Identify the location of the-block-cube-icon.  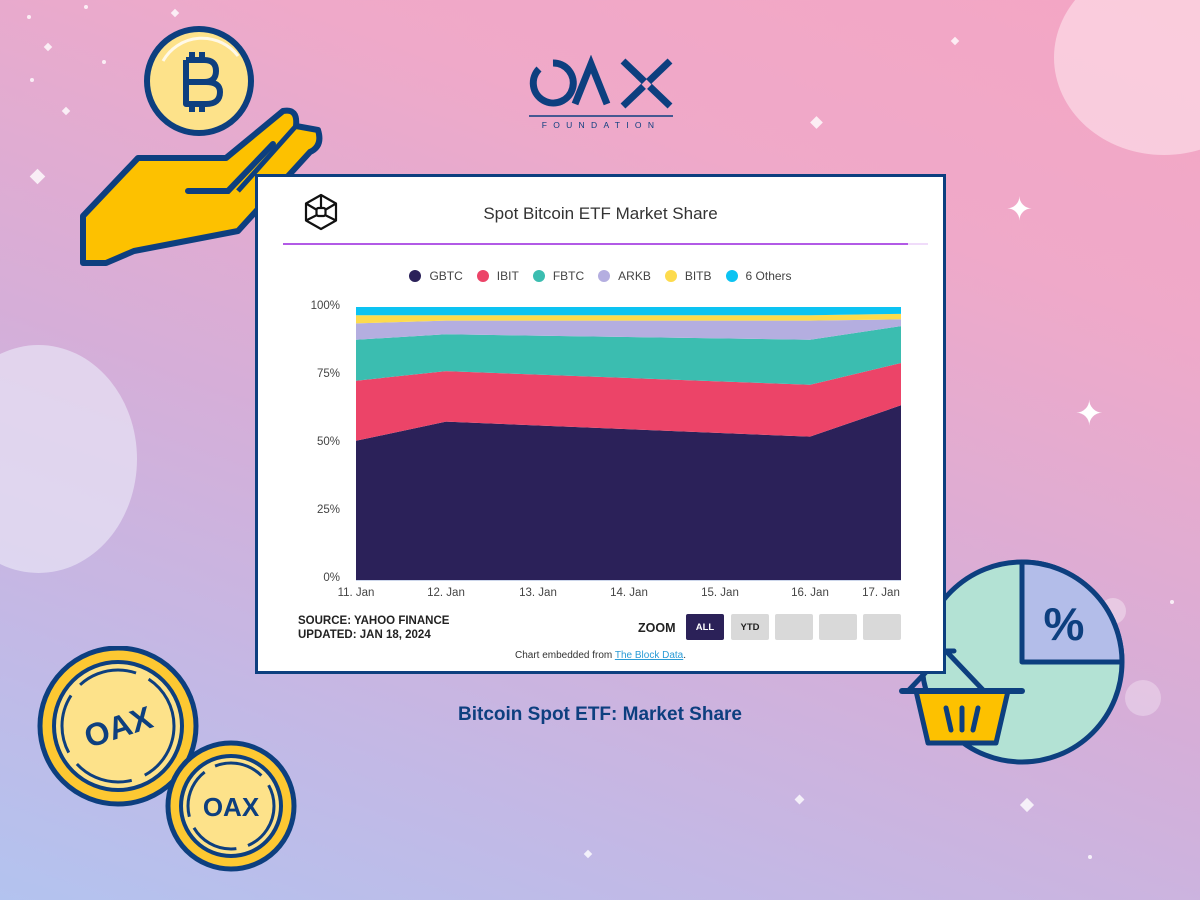
(321, 212).